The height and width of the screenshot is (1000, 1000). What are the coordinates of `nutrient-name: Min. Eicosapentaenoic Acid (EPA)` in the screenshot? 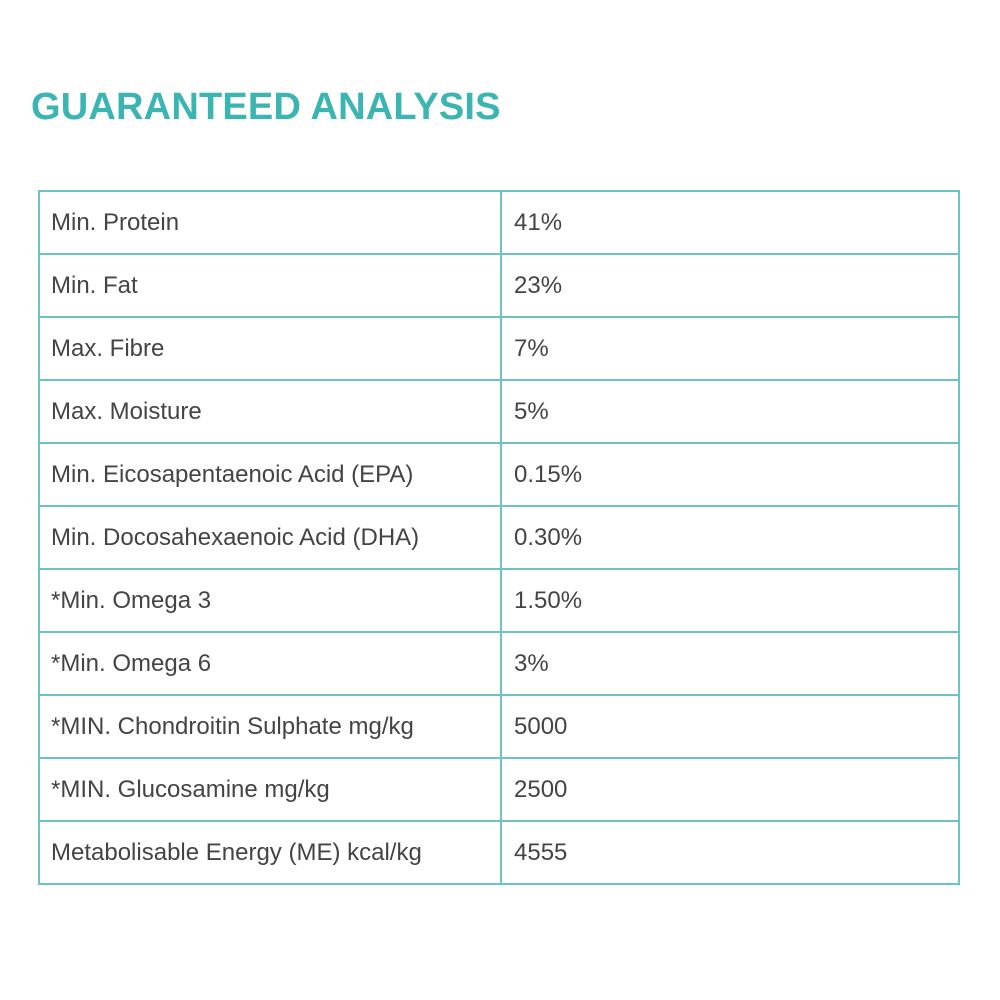 It's located at (270, 474).